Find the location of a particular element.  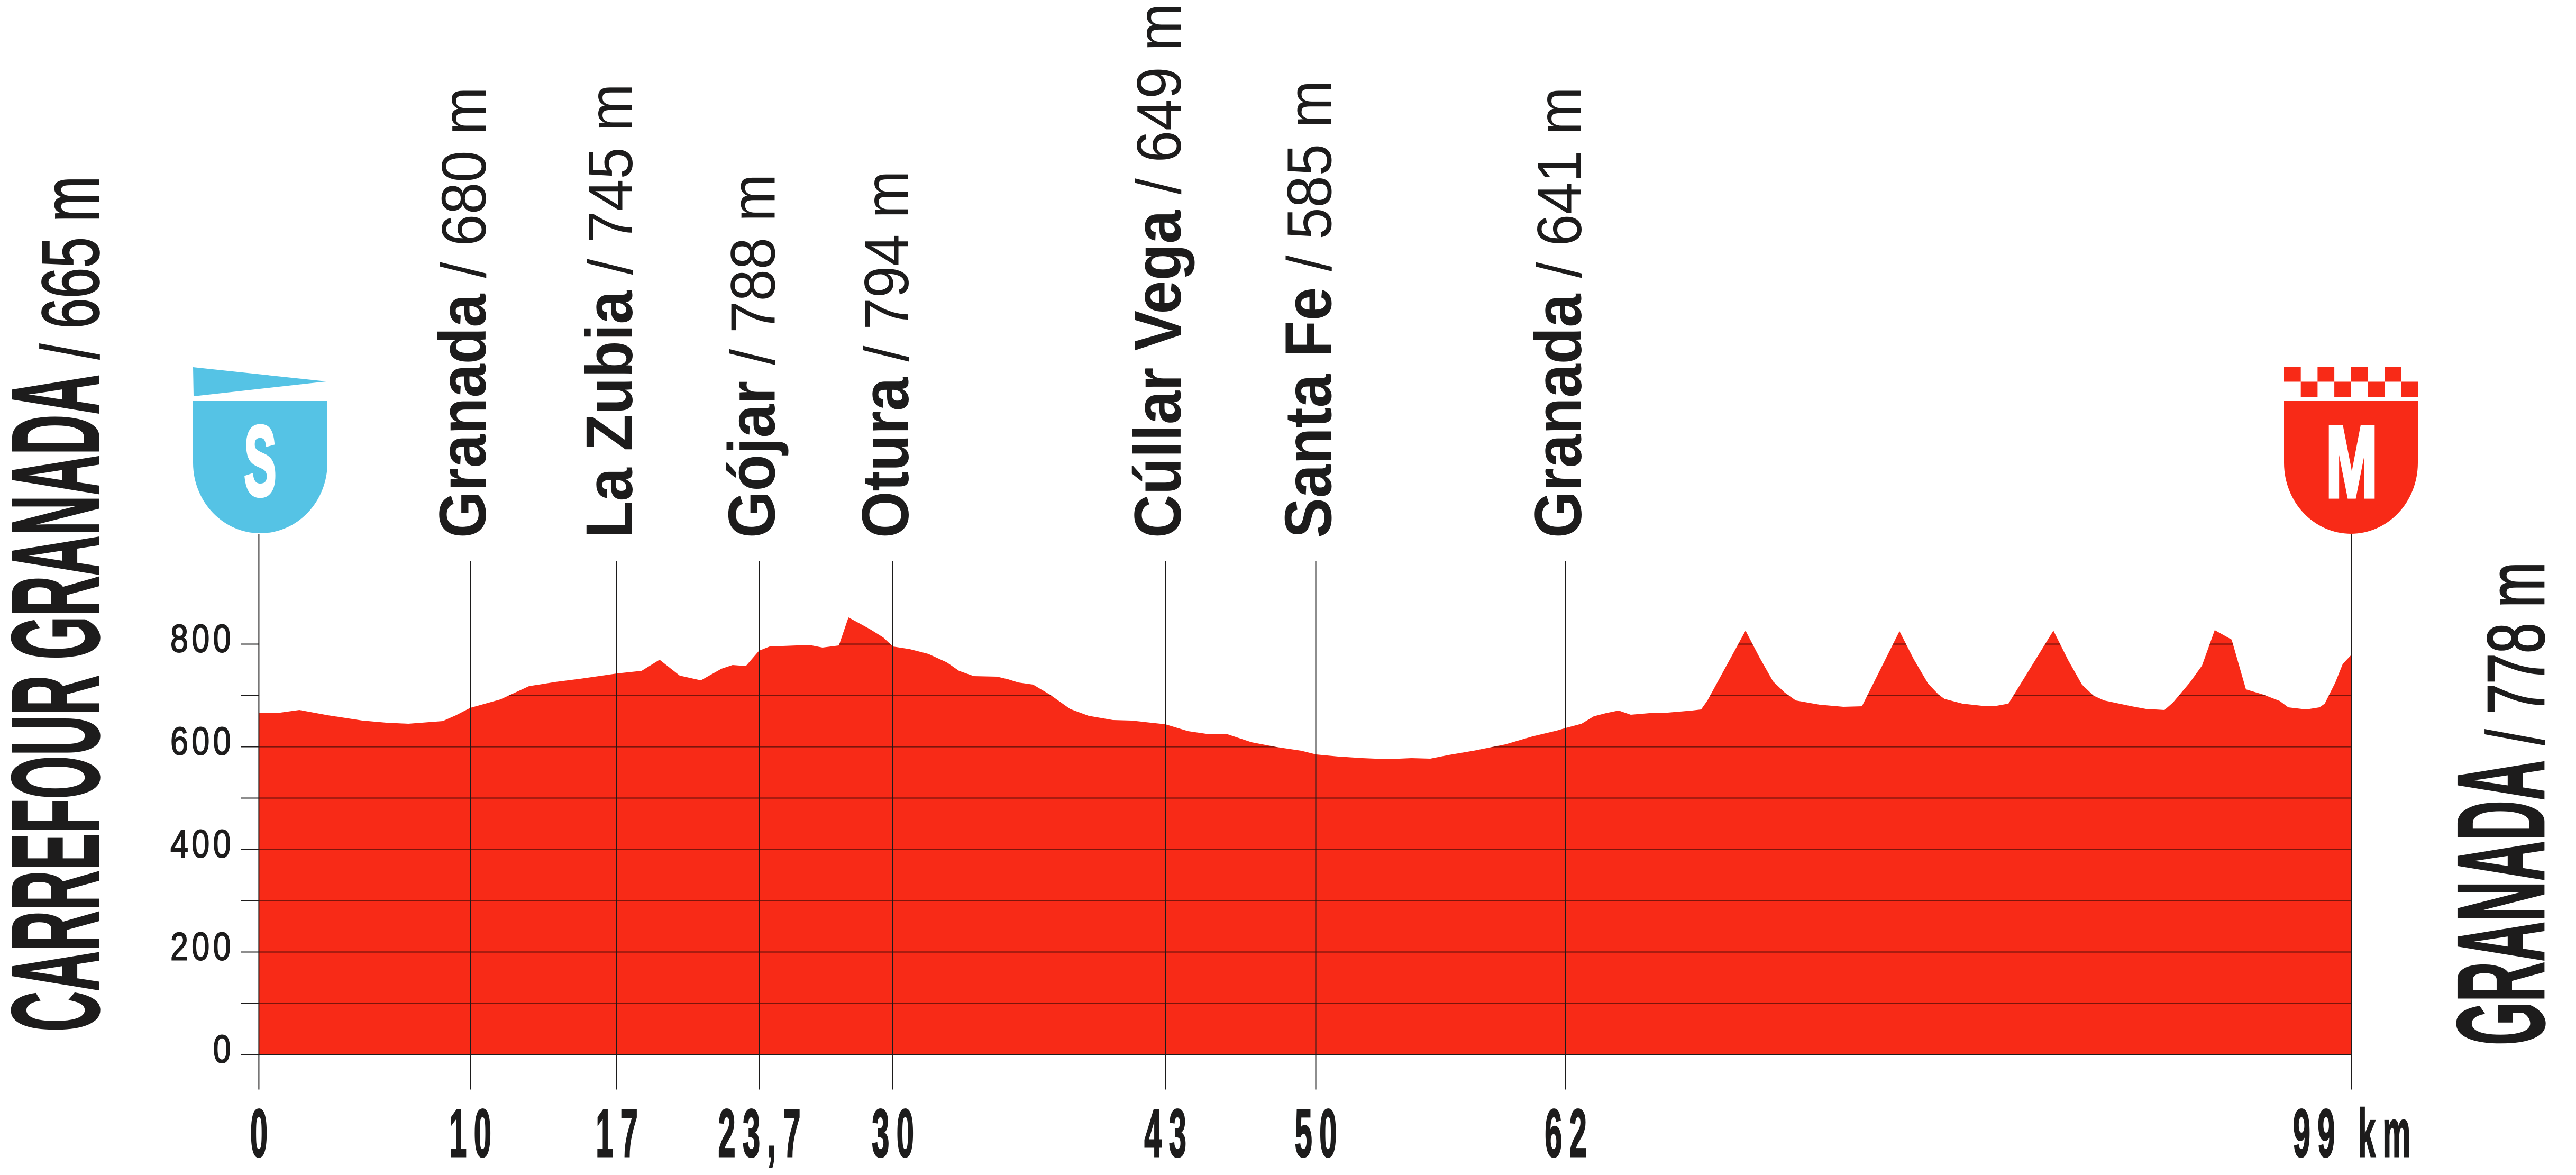

svg-text: S is located at coordinates (260, 462).